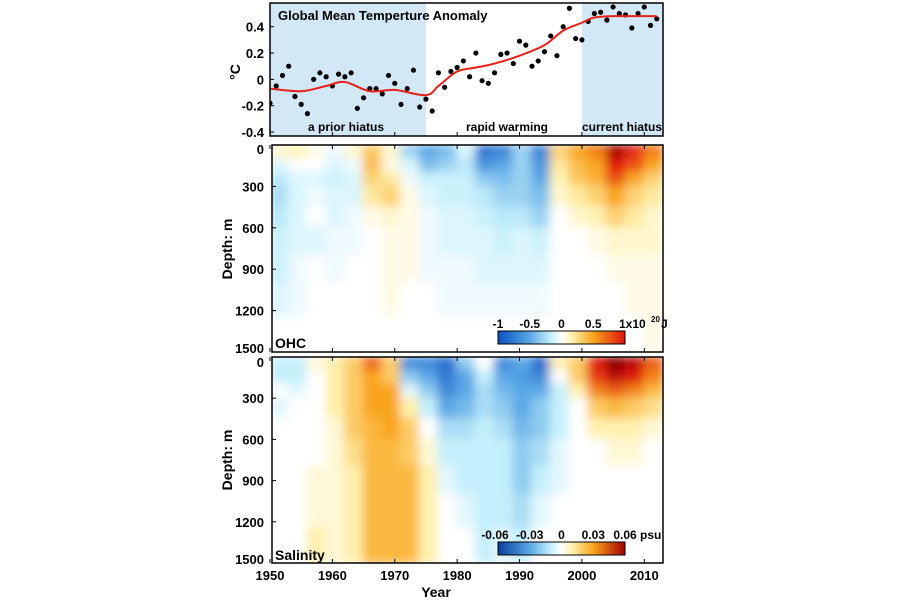 This screenshot has height=600, width=900. What do you see at coordinates (253, 228) in the screenshot?
I see `y-tick-label: 600` at bounding box center [253, 228].